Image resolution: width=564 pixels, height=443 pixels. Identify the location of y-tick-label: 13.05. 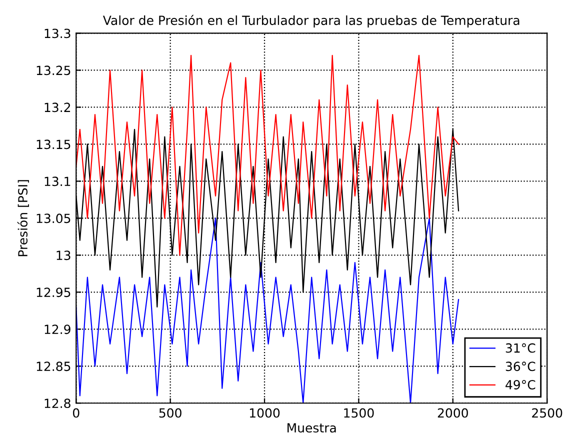
(53, 219).